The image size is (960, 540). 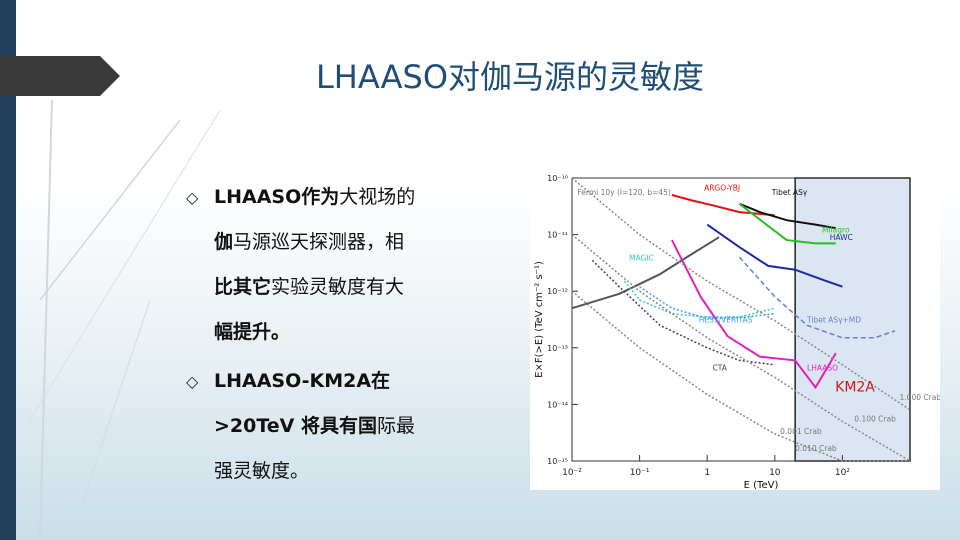 What do you see at coordinates (539, 319) in the screenshot?
I see `y-axis-label: E×F(>E) (TeV cm⁻² s⁻¹)` at bounding box center [539, 319].